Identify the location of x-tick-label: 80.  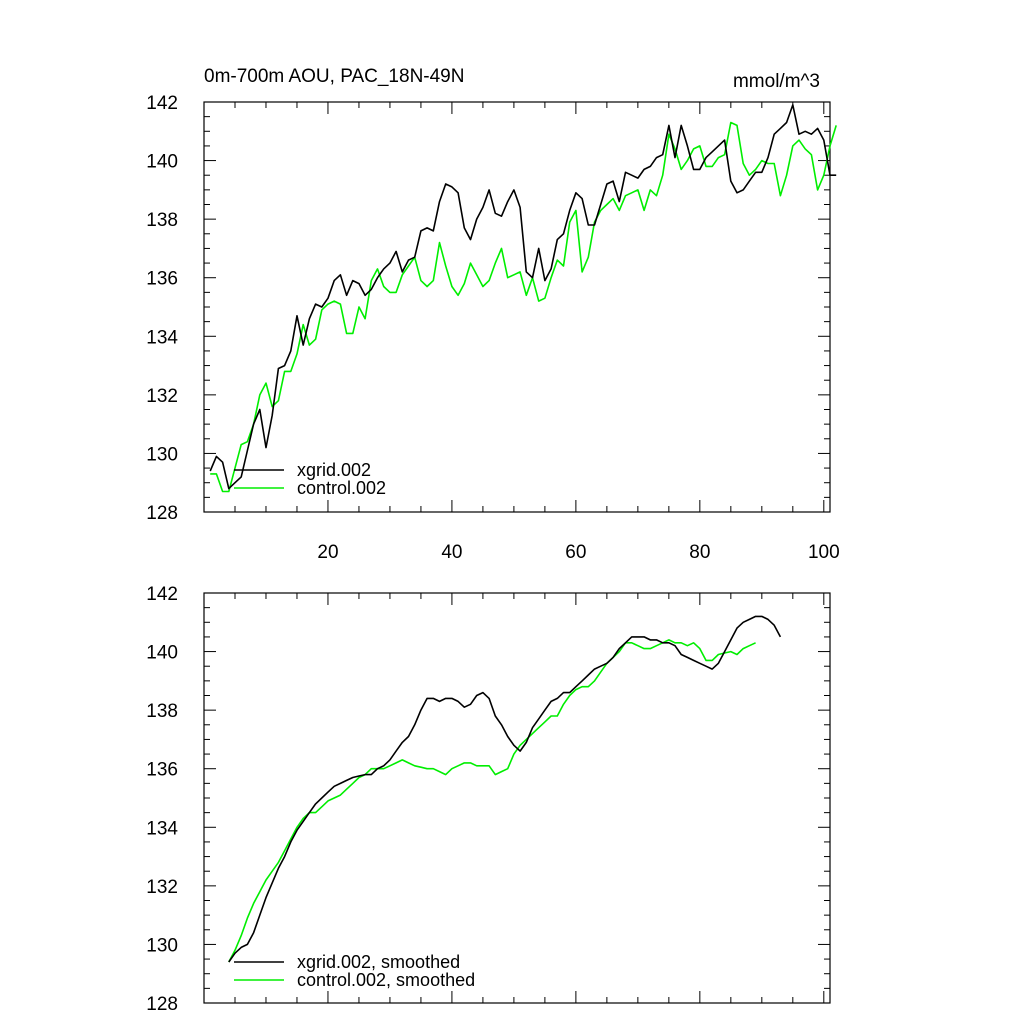
(699, 552).